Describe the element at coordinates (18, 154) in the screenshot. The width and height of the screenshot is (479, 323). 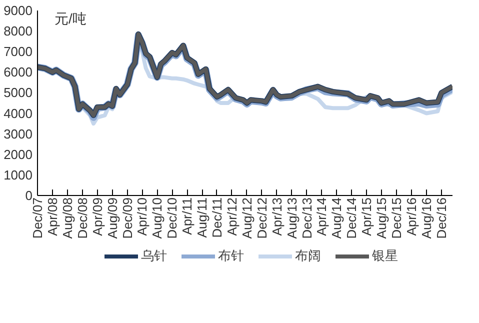
I see `y-tick-label: 2000` at that location.